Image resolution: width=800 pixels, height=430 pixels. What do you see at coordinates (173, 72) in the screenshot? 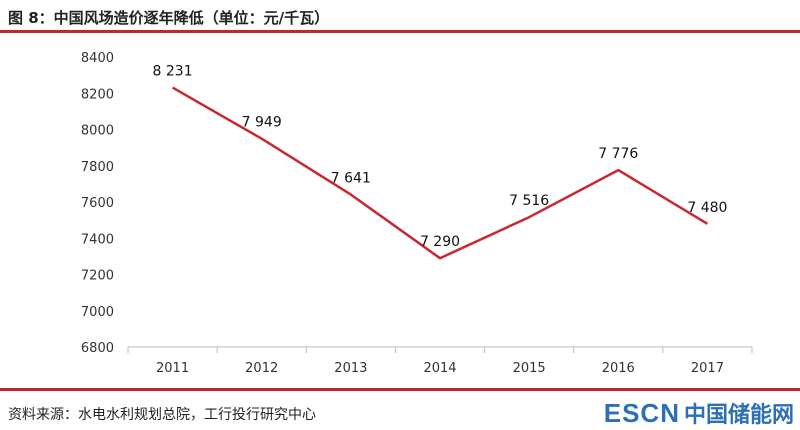
I see `data-label: 8 231` at bounding box center [173, 72].